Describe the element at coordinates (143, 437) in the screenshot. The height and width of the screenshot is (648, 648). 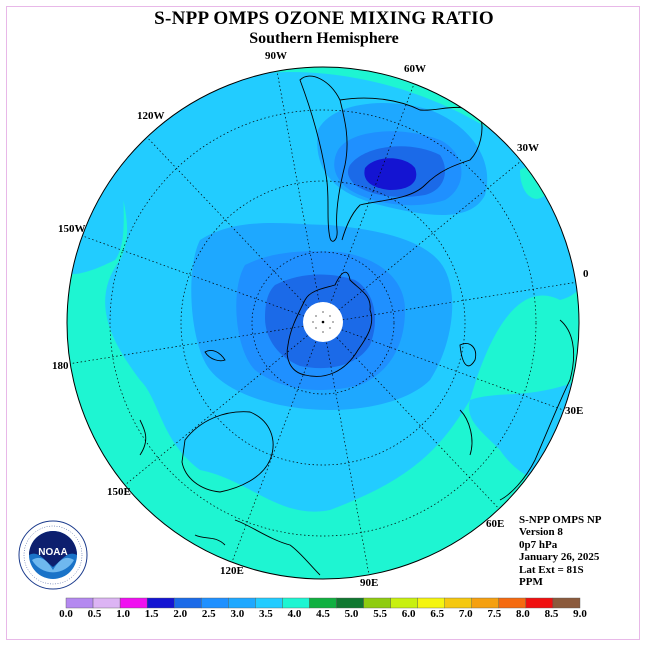
I see `islands-west` at that location.